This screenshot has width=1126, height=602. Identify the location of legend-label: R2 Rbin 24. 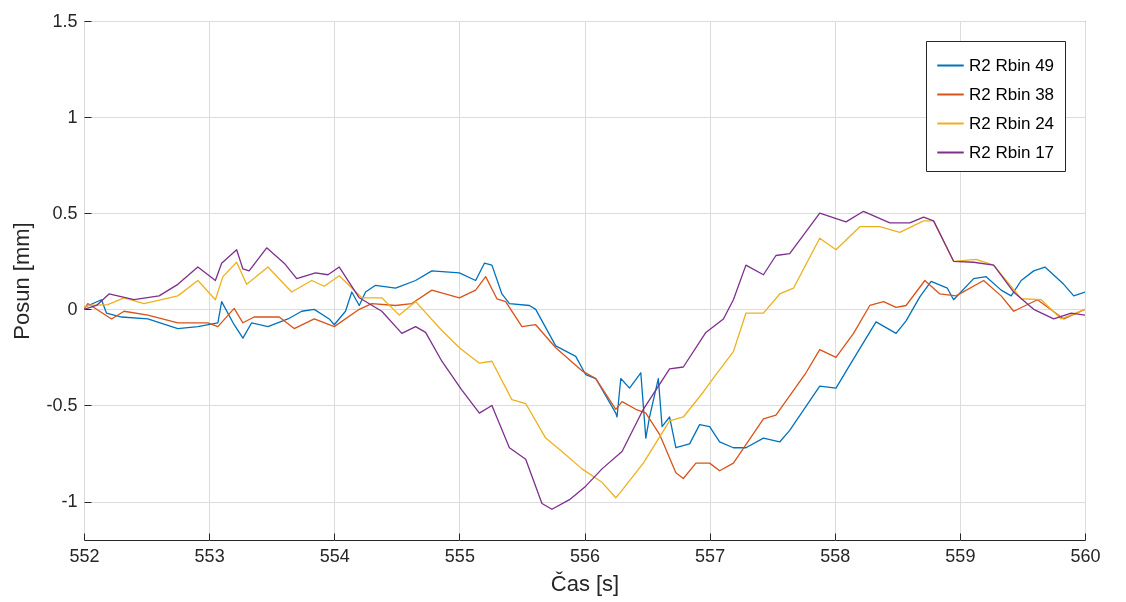
(1012, 123).